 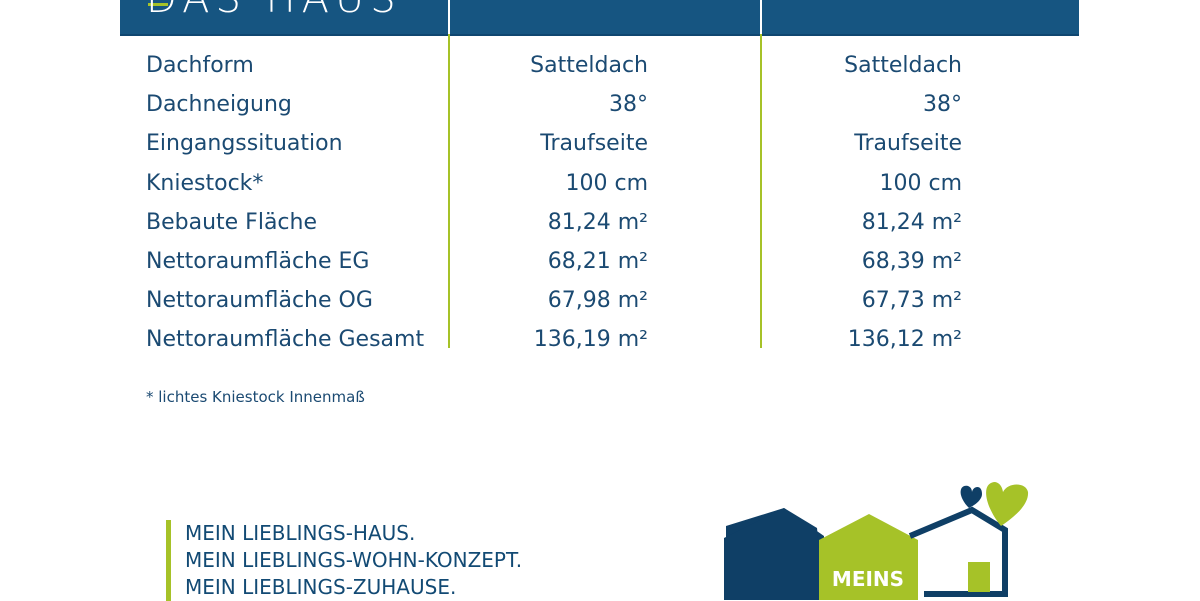 I want to click on value-col-2: 100 cm, so click(x=920, y=183).